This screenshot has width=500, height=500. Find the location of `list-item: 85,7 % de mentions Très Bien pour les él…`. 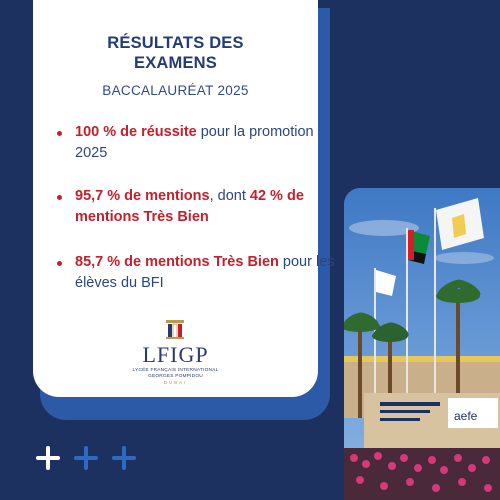

list-item: 85,7 % de mentions Très Bien pour les él… is located at coordinates (194, 273).